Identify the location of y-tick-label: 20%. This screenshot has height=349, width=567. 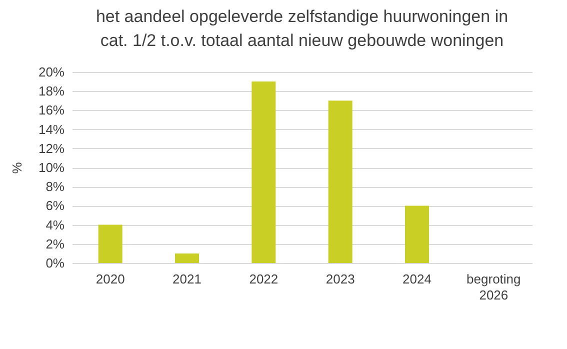
(51, 72).